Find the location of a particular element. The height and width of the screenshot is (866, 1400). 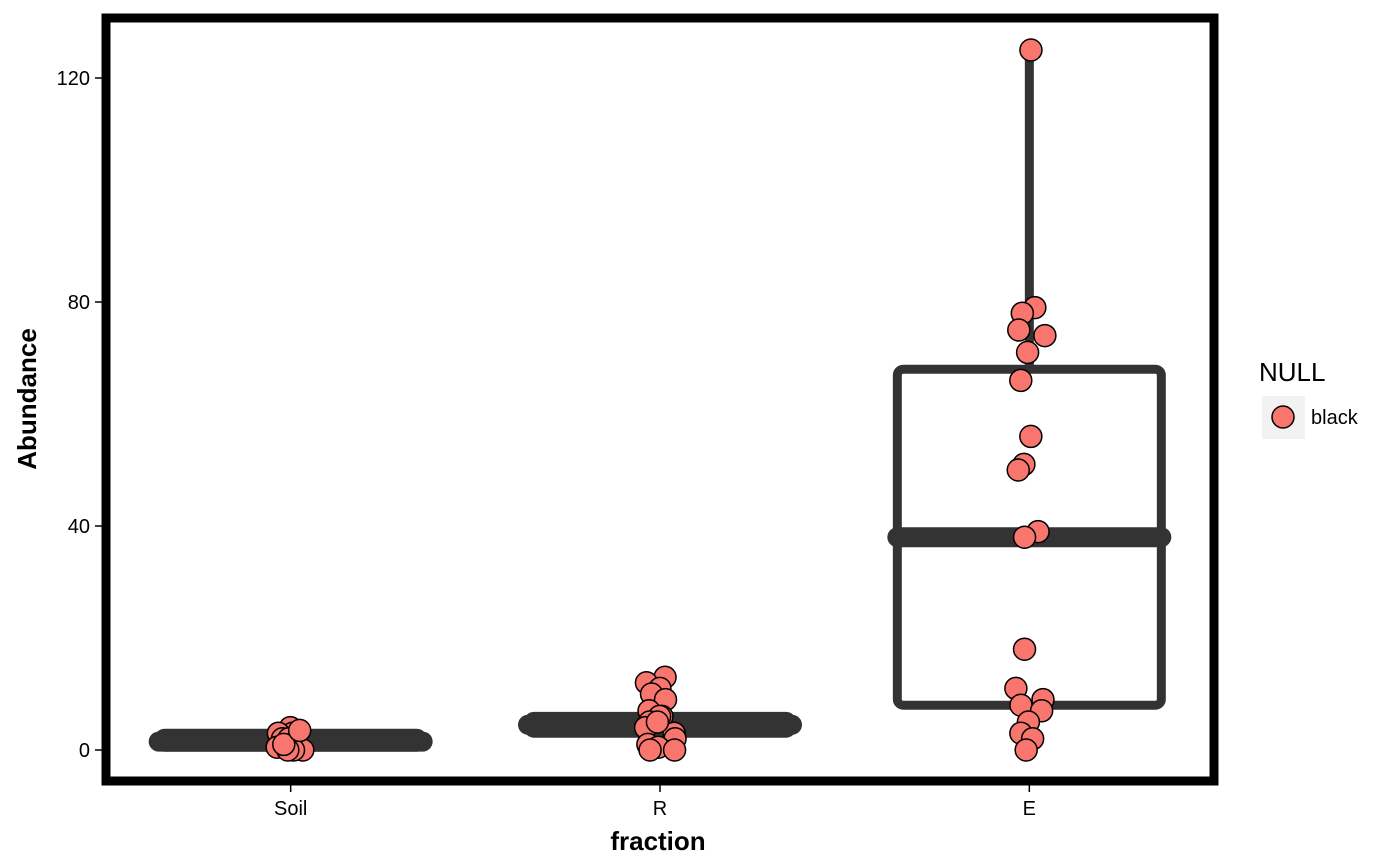

points-soil is located at coordinates (290, 738).